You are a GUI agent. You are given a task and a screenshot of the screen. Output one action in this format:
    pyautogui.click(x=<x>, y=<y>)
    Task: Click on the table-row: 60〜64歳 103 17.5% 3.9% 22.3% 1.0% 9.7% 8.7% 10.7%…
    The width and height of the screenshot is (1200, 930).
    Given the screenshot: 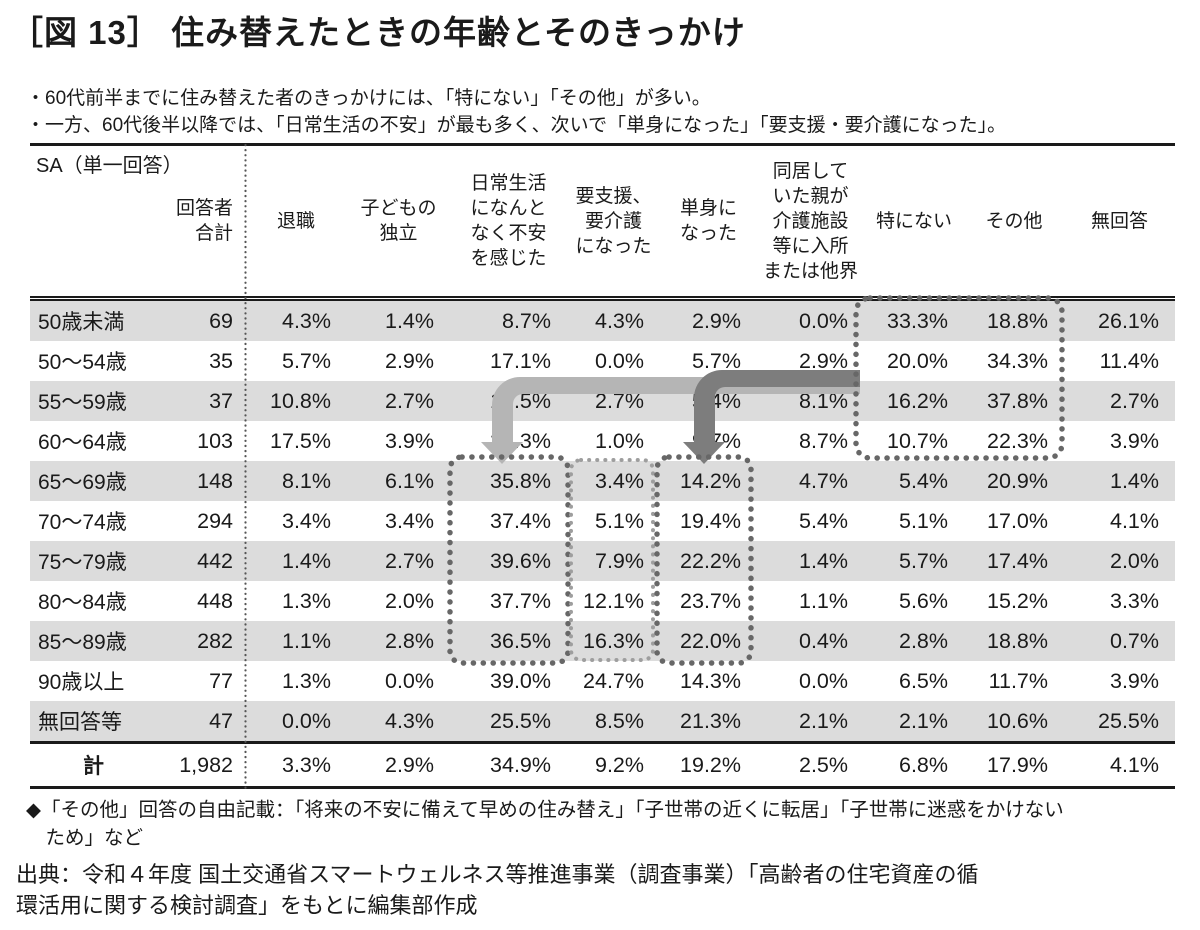 What is the action you would take?
    pyautogui.click(x=602, y=441)
    